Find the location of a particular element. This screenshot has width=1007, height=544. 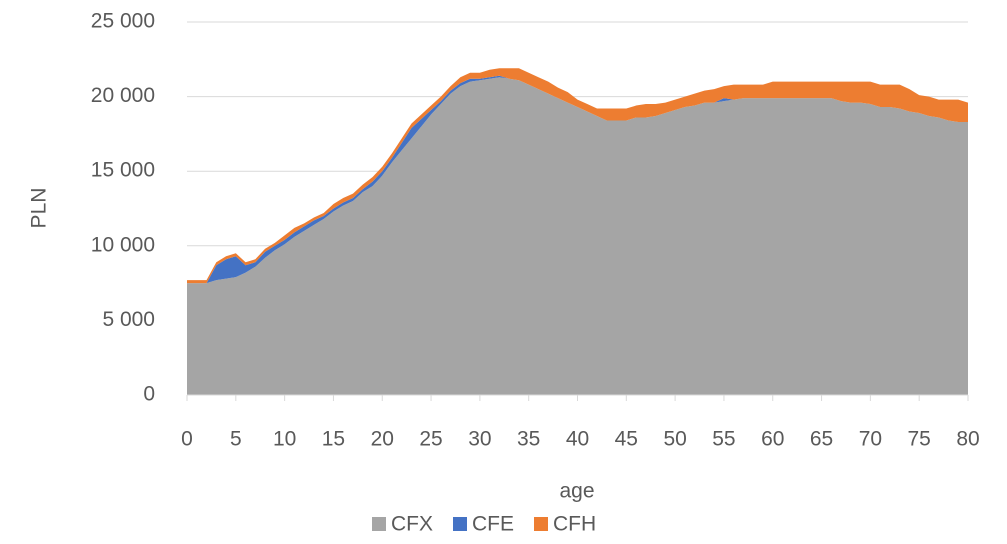

y-tick-label: 15 000 is located at coordinates (123, 170).